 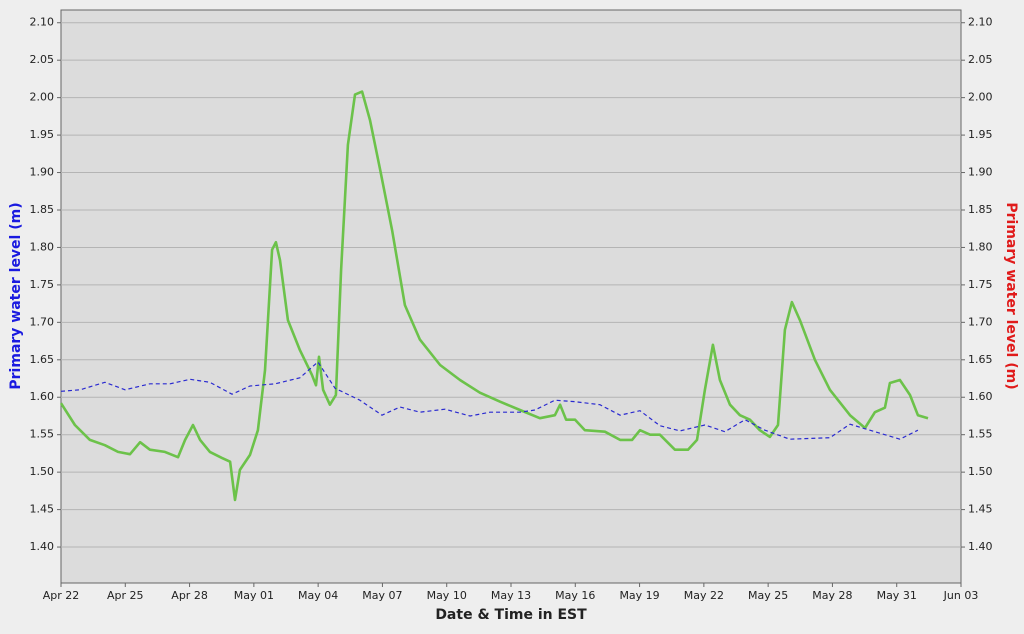 I want to click on x-tick-label: May 10, so click(x=447, y=595).